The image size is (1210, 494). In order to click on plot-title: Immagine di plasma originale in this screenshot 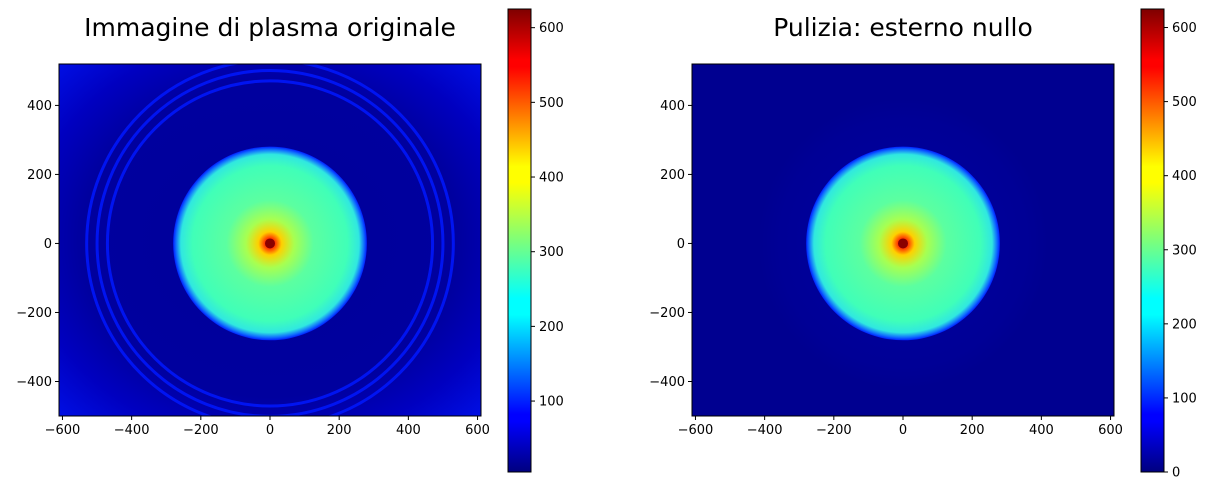, I will do `click(270, 27)`.